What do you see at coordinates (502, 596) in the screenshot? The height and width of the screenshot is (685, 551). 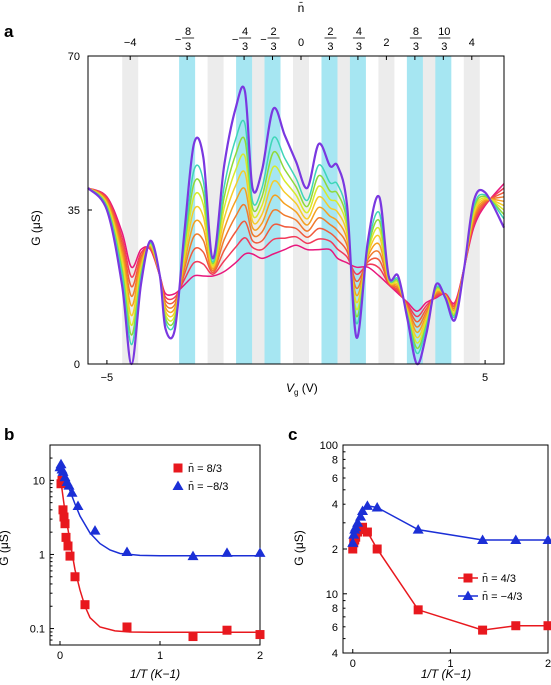 I see `legend-label: n̄ = −4/3` at bounding box center [502, 596].